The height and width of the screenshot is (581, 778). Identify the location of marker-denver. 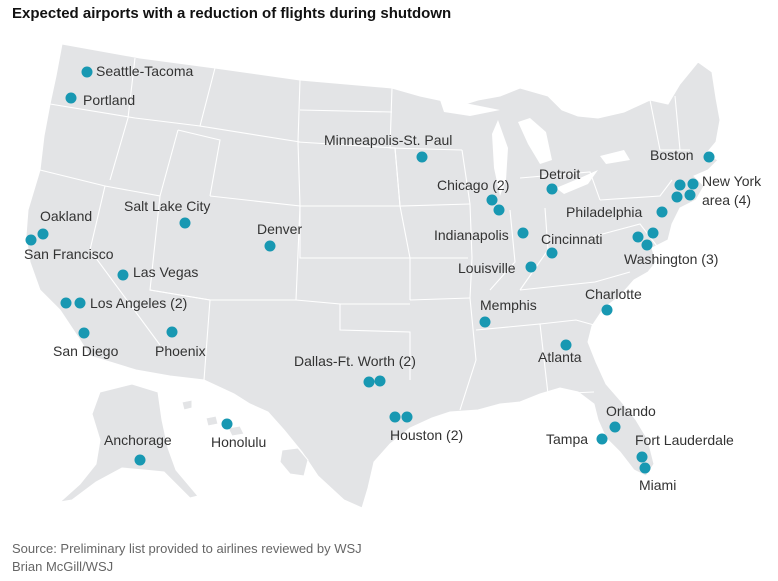
(270, 246).